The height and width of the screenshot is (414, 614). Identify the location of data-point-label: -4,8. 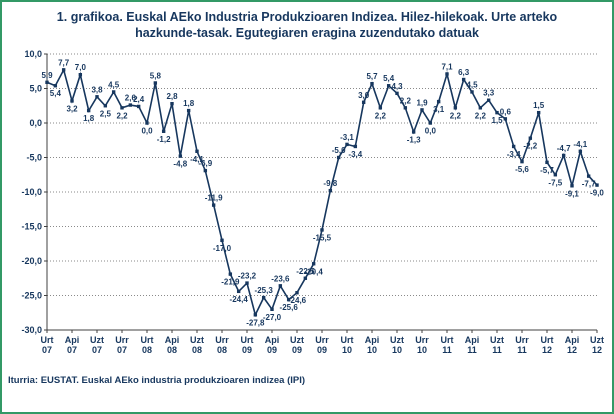
(180, 163).